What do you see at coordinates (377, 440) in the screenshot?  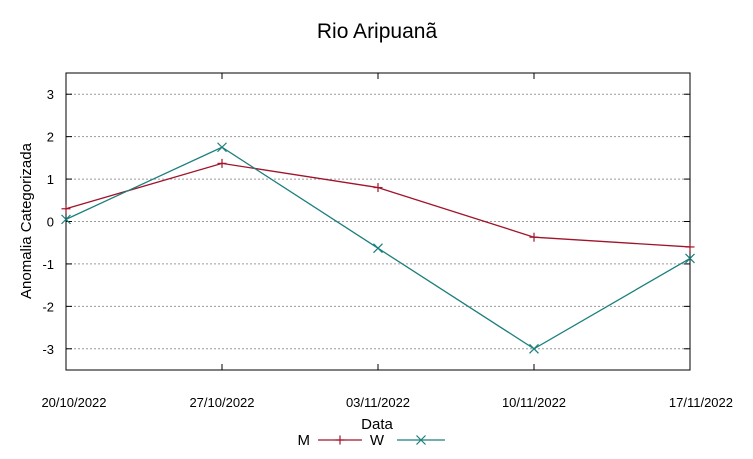 I see `legend-label-2: W` at bounding box center [377, 440].